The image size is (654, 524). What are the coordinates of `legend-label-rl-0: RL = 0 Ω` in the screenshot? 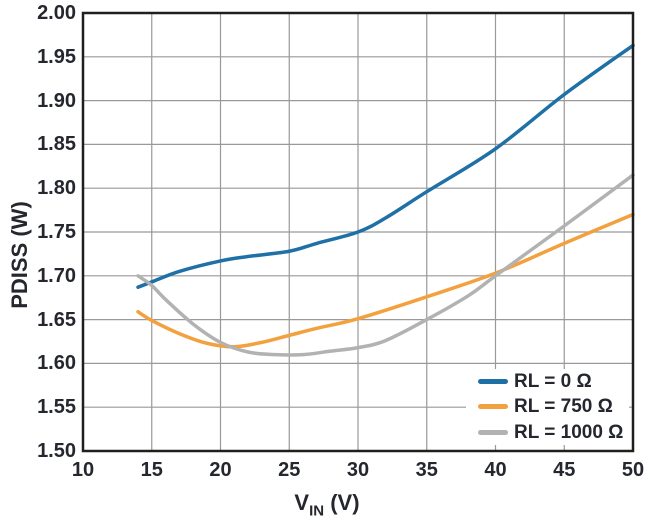 It's located at (553, 382).